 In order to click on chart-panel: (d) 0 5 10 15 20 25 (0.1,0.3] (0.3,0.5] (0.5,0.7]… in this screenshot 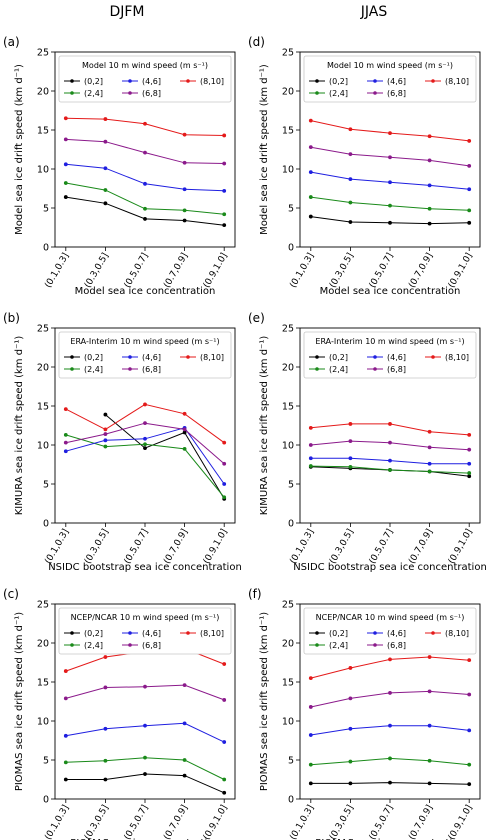, I will do `click(364, 166)`.